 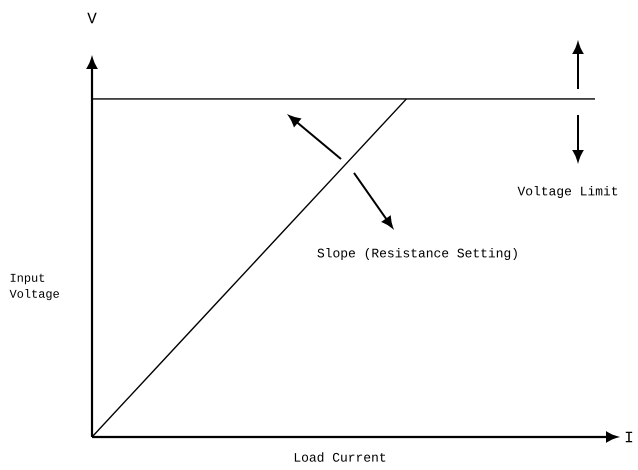 What do you see at coordinates (417, 254) in the screenshot?
I see `annotation: Slope (Resistance Setting)` at bounding box center [417, 254].